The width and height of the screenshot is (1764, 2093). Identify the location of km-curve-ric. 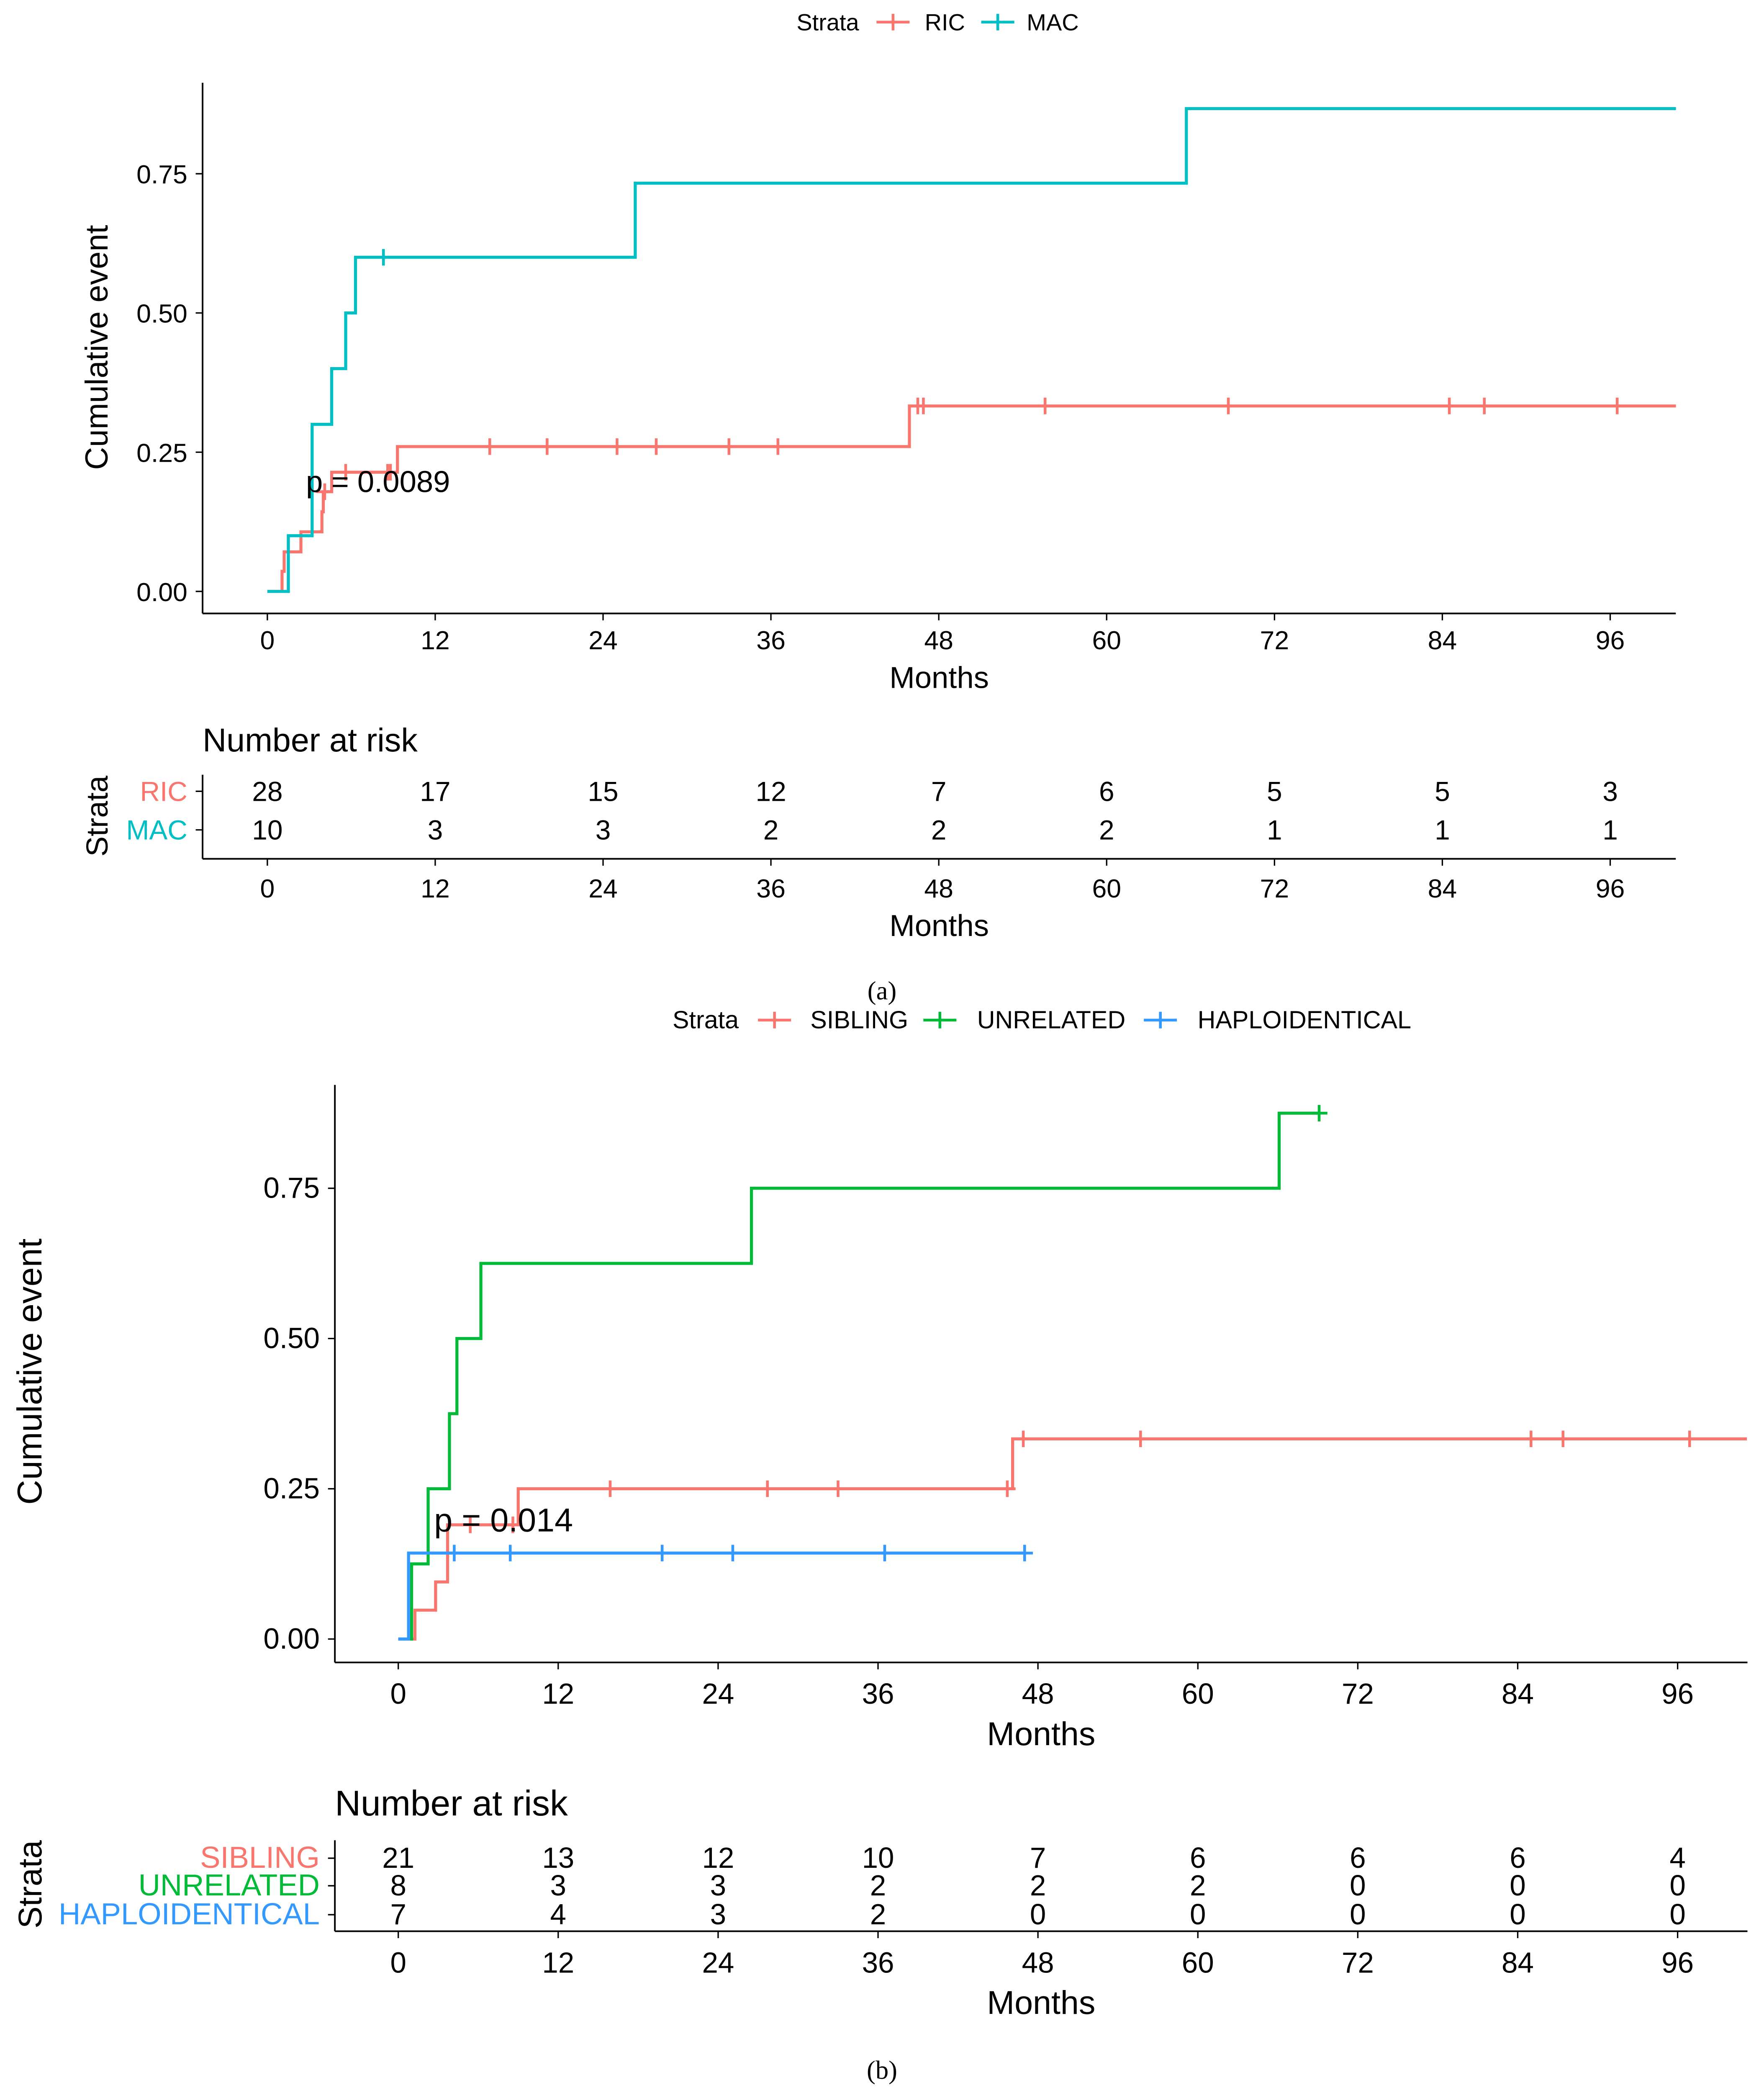
(971, 499).